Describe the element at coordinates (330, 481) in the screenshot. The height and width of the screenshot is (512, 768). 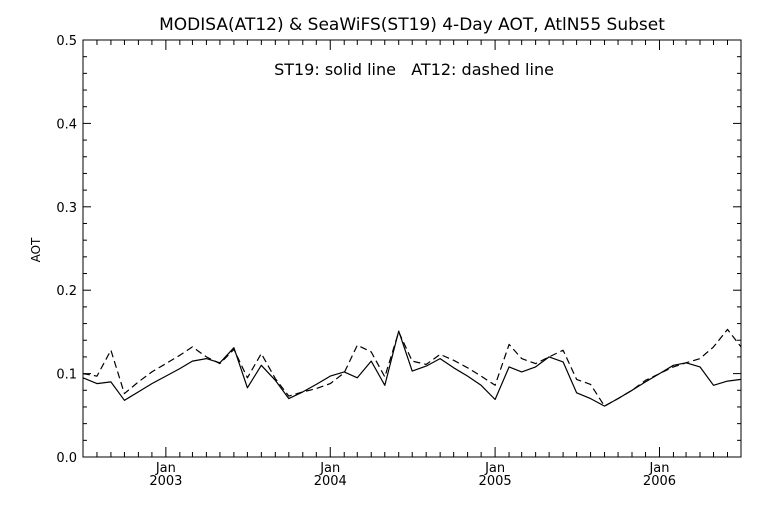
I see `x-tick-label-year: 2004` at that location.